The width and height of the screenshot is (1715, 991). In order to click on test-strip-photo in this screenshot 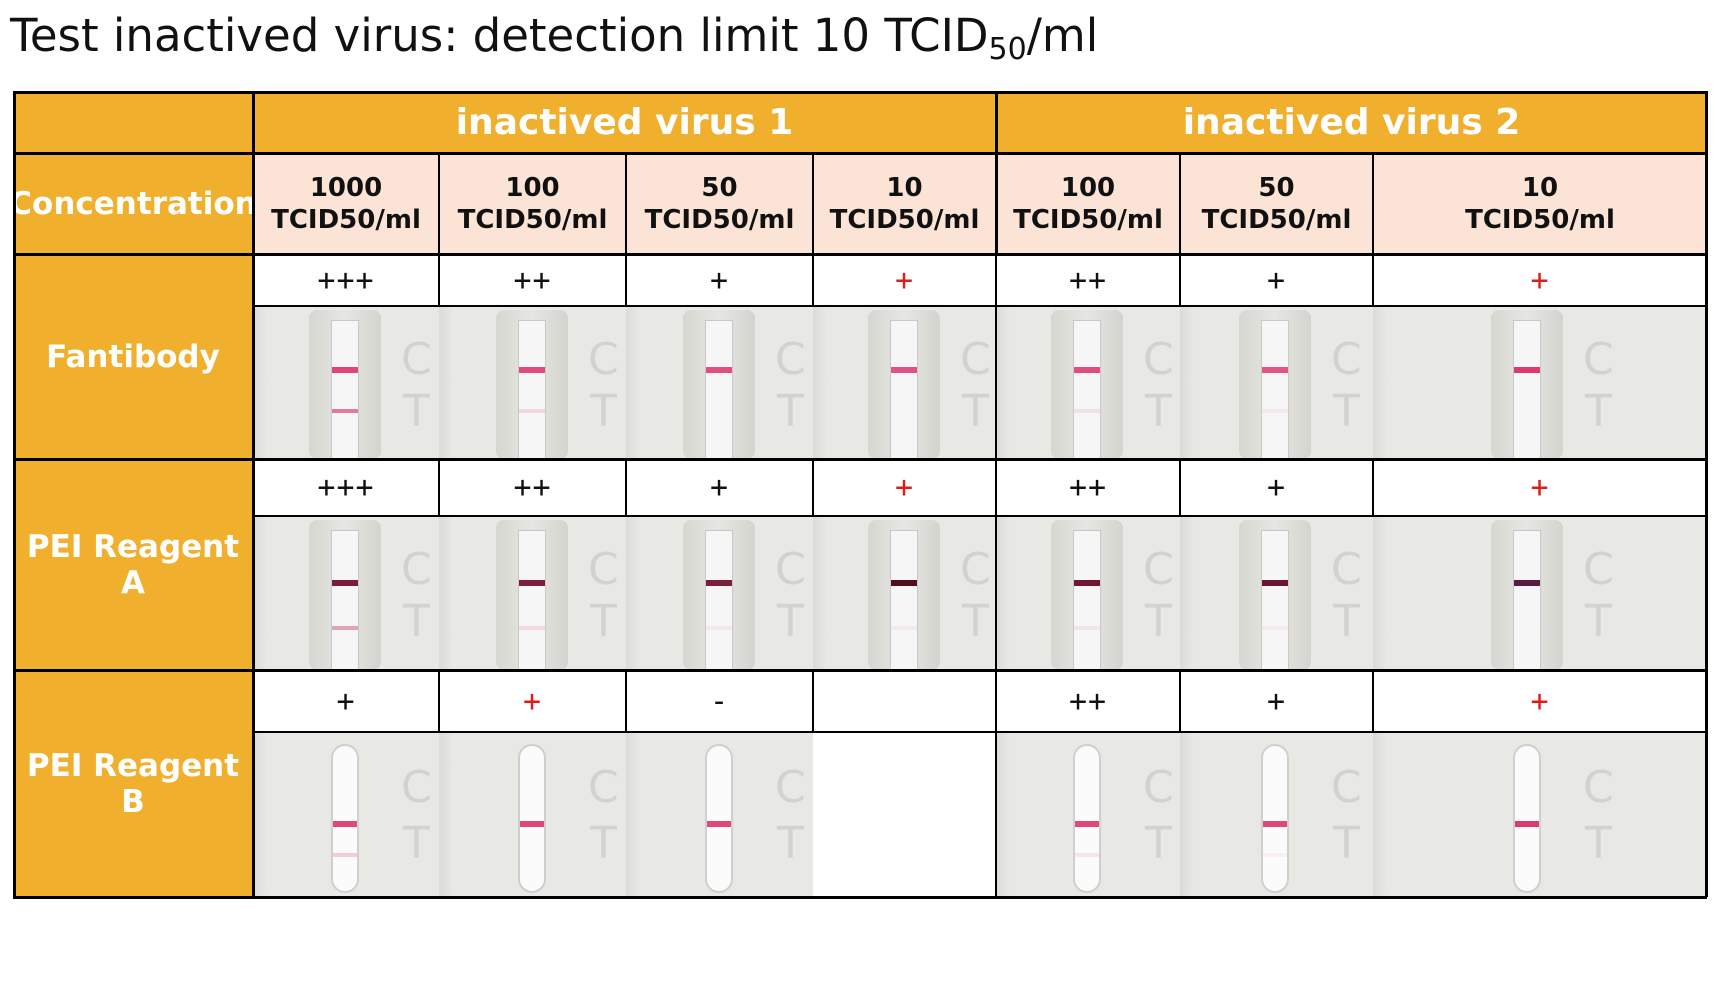, I will do `click(904, 814)`.